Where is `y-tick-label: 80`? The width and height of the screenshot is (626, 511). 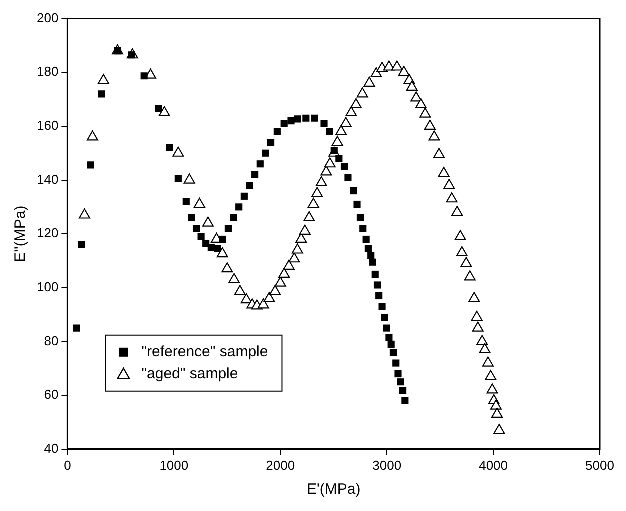 y-tick-label: 80 is located at coordinates (51, 340).